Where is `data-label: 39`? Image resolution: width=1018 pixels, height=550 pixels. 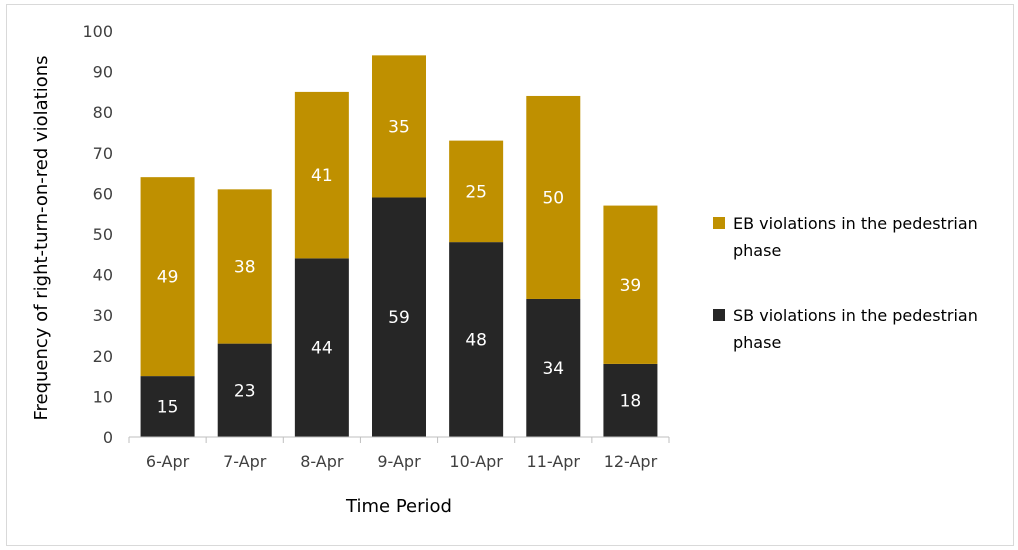
data-label: 39 is located at coordinates (631, 286).